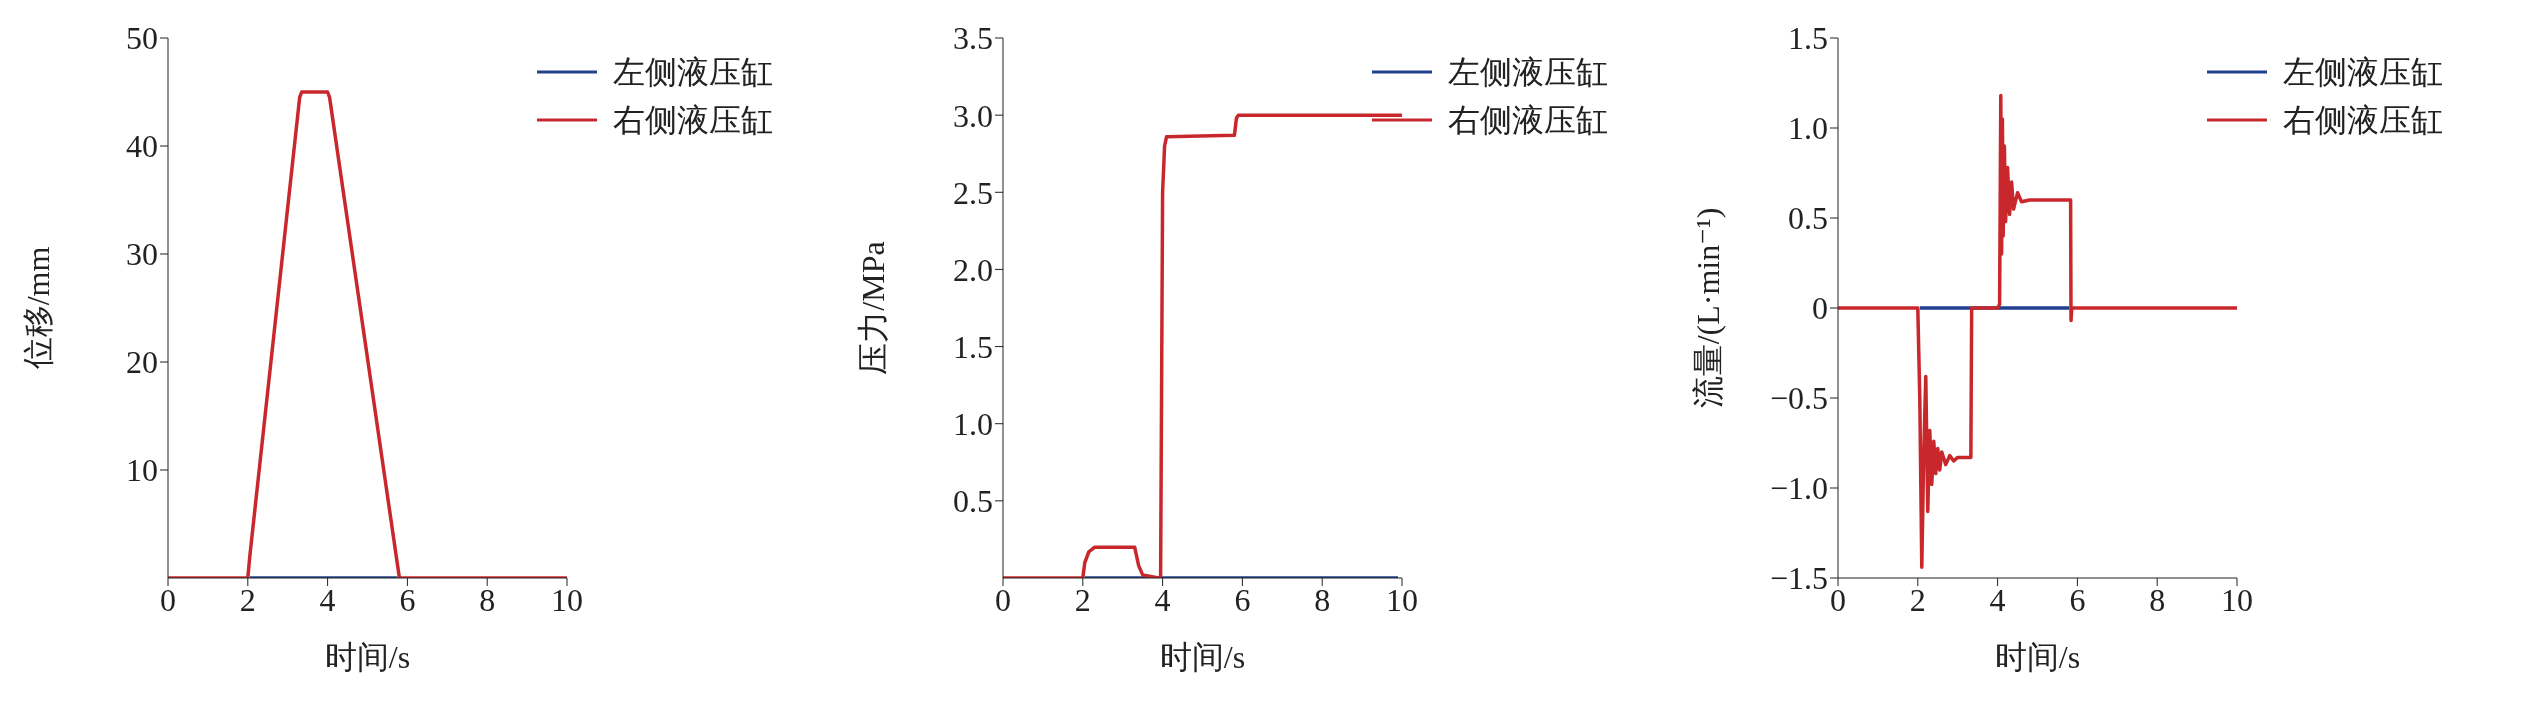 The height and width of the screenshot is (709, 2535). Describe the element at coordinates (142, 470) in the screenshot. I see `y-tick-label: 10` at that location.